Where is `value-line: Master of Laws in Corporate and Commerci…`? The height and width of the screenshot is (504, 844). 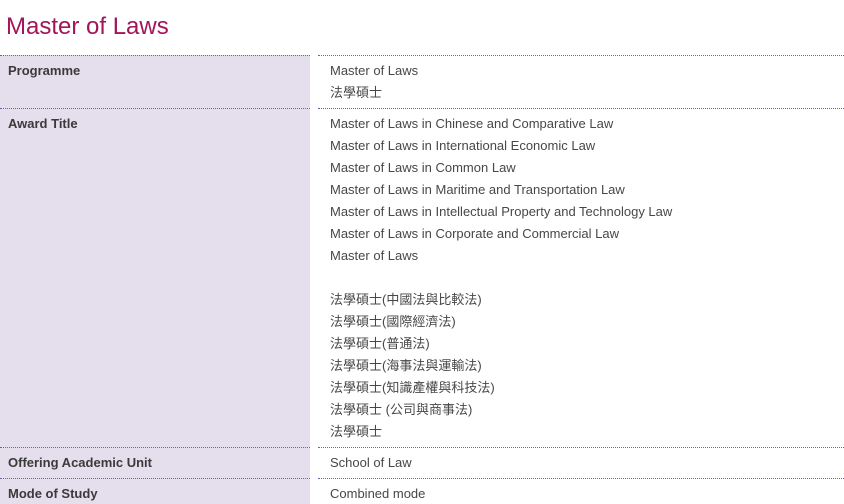
value-line: Master of Laws in Corporate and Commerci… is located at coordinates (475, 233).